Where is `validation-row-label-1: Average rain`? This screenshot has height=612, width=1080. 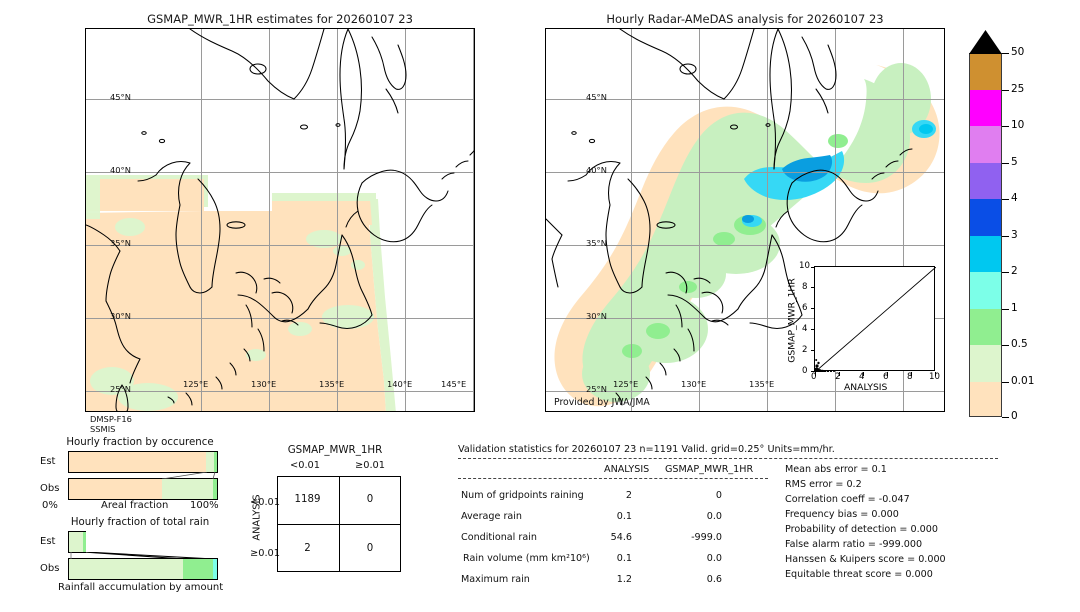 validation-row-label-1: Average rain is located at coordinates (492, 516).